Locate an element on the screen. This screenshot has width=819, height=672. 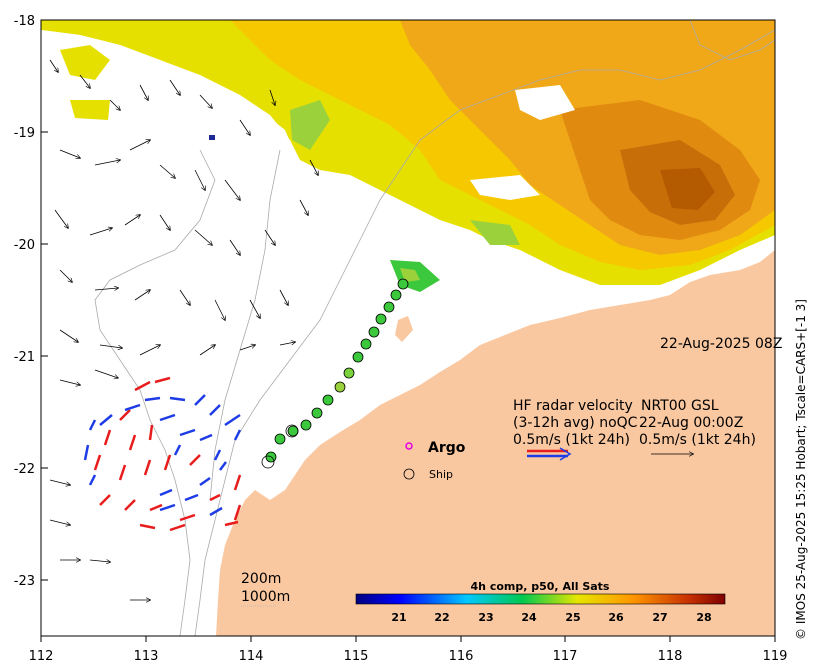
hf-scale: 0.5m/s (1kt 24h) is located at coordinates (571, 440).